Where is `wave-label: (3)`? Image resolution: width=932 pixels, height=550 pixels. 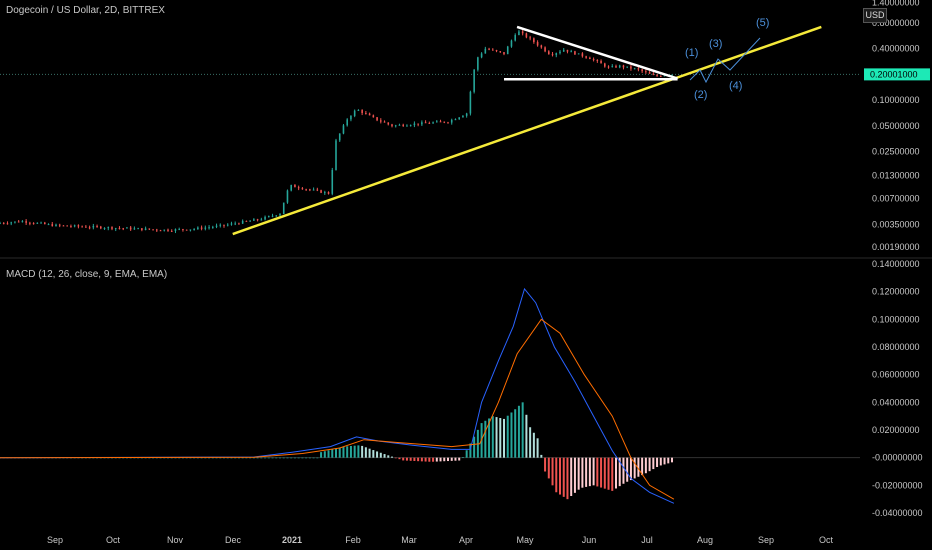
wave-label: (3) is located at coordinates (715, 44).